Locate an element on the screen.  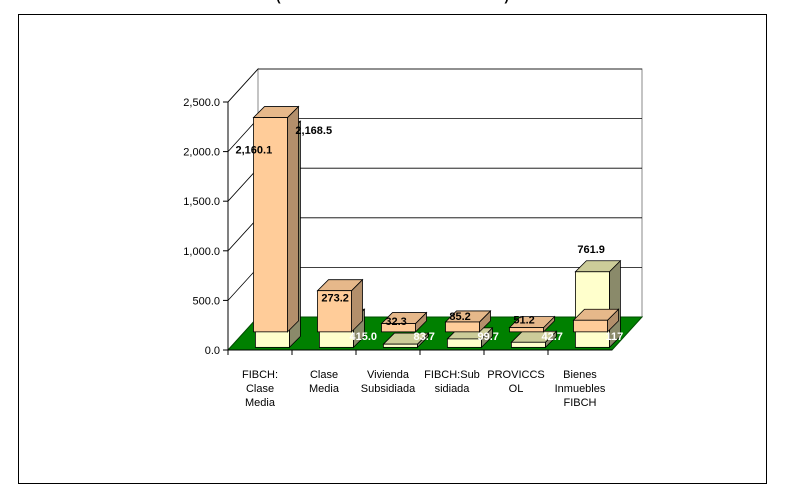
chart-title: ( ) is located at coordinates (392, 2).